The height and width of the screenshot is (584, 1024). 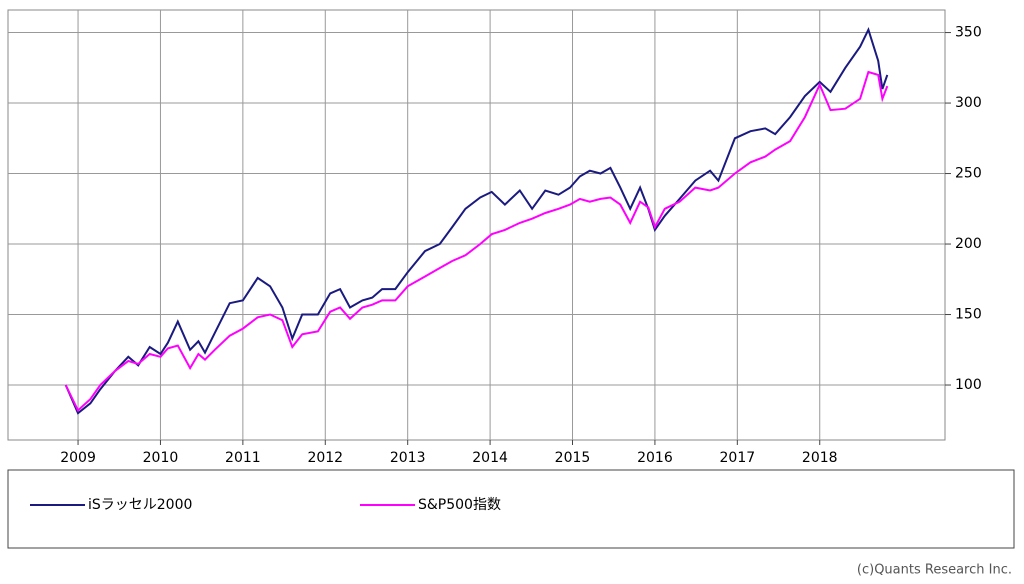 I want to click on x-tick-label: 2012, so click(x=325, y=458).